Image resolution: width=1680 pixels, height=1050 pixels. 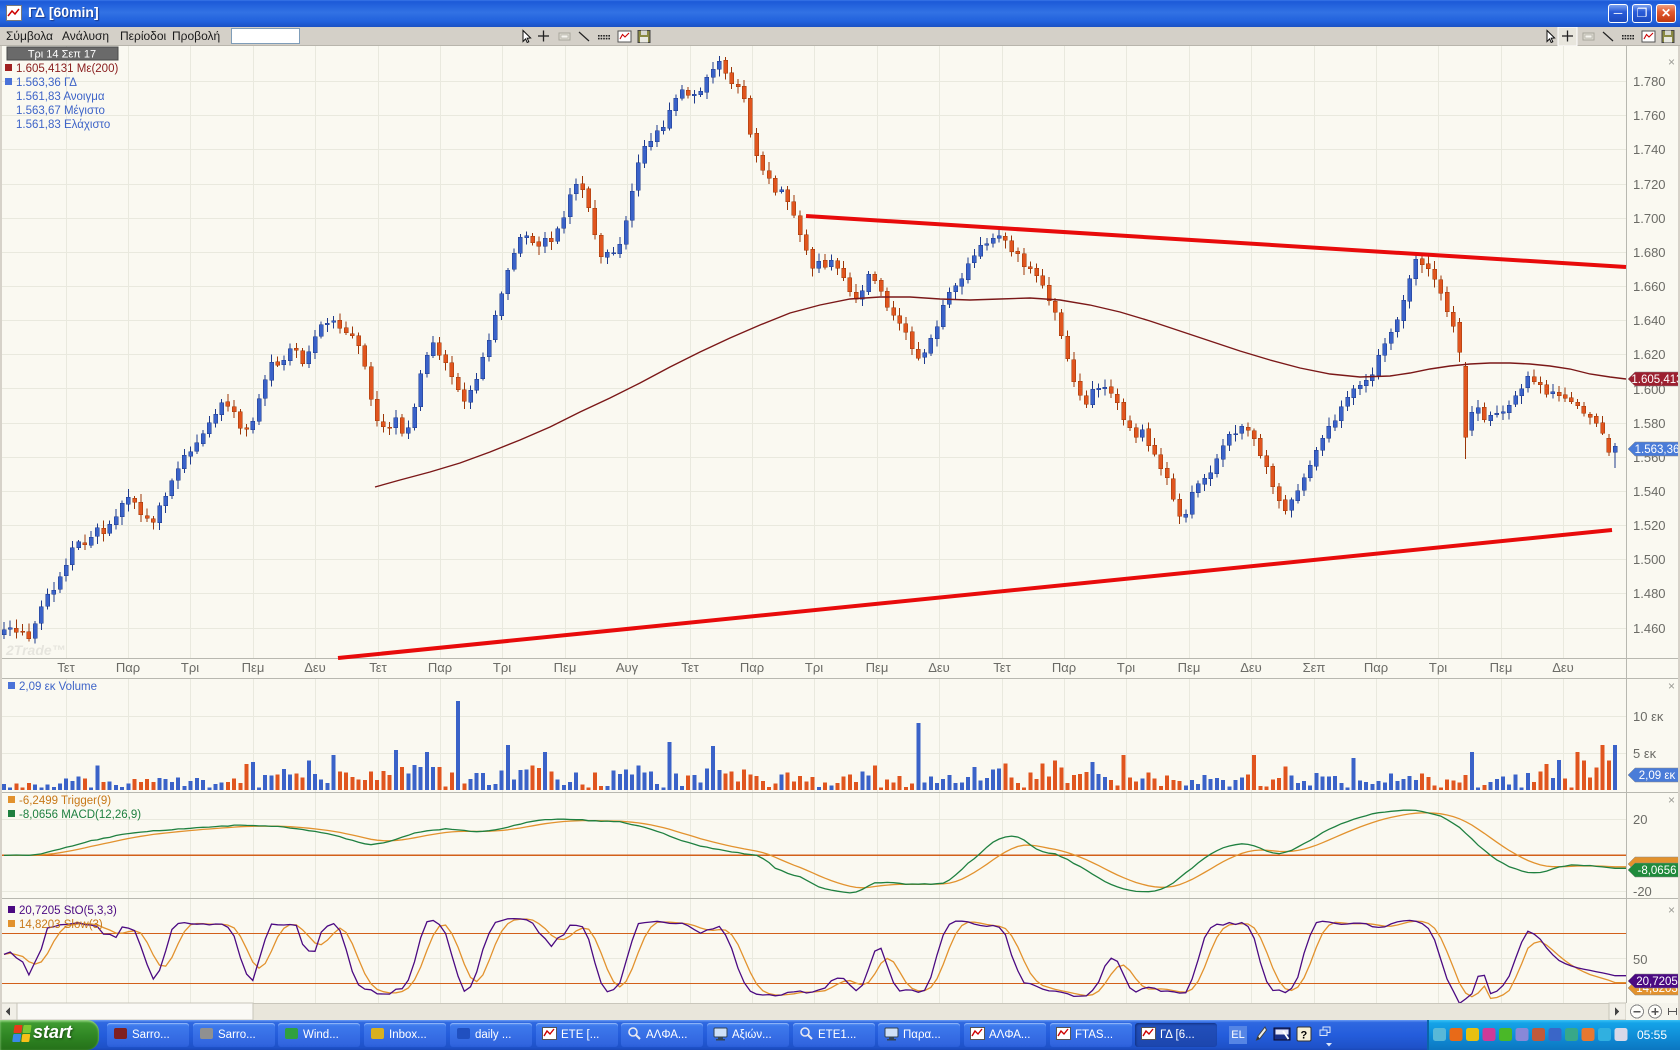 I want to click on svg-text: 10 εκ, so click(x=1648, y=716).